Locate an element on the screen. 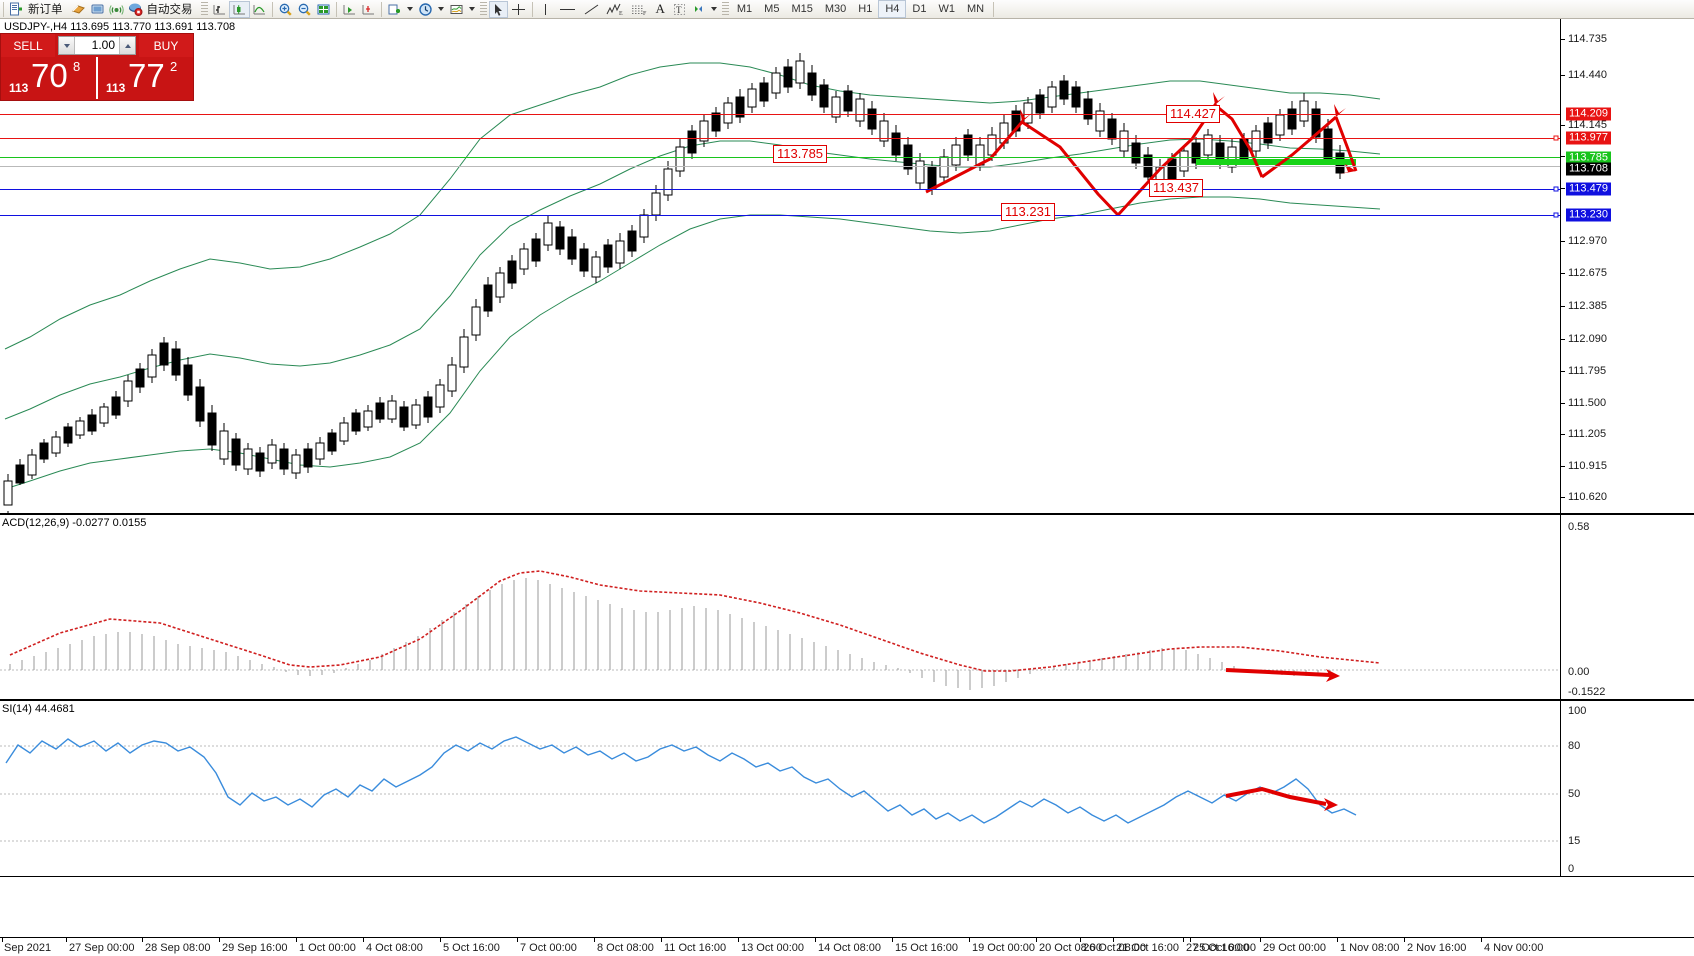  volume-increase-button is located at coordinates (127, 45).